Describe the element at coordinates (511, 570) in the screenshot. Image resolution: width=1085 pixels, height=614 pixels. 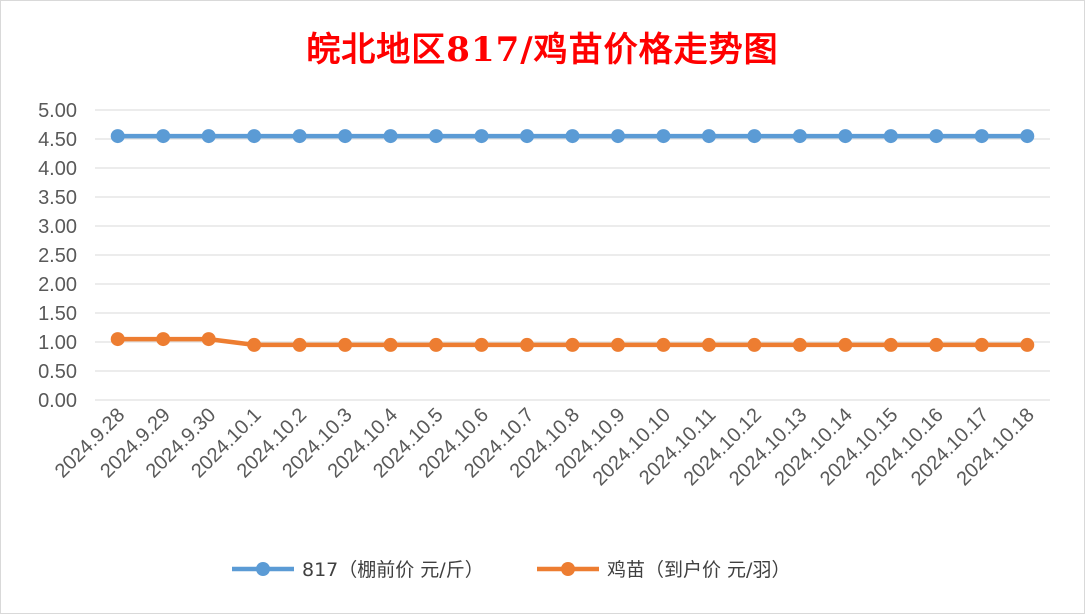
I see `legend: 817（棚前价 元/斤） 鸡苗（到户价 元/羽）` at that location.